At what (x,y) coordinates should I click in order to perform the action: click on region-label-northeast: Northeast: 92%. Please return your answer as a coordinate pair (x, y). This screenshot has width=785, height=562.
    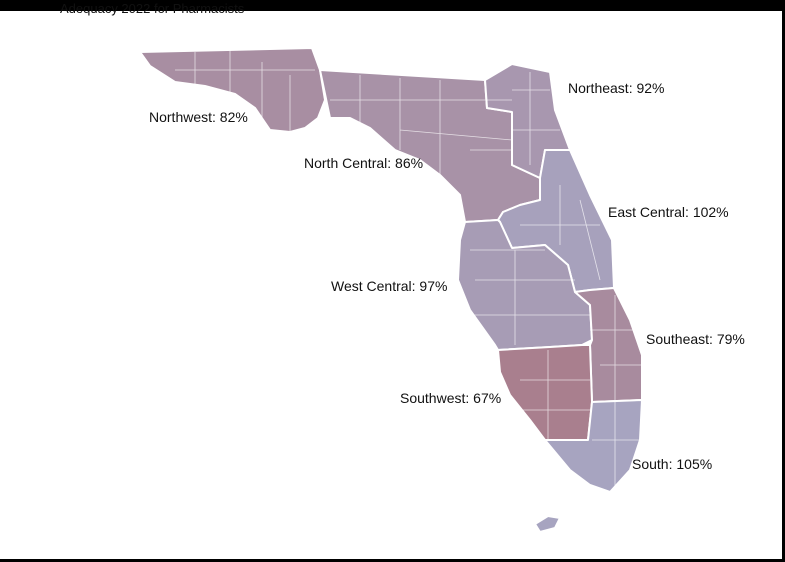
    Looking at the image, I should click on (616, 88).